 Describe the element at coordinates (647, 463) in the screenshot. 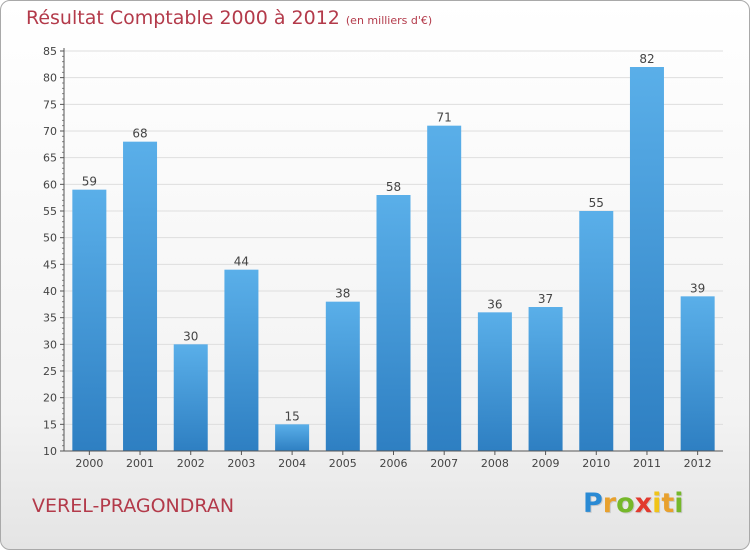

I see `x-tick-label: 2011` at that location.